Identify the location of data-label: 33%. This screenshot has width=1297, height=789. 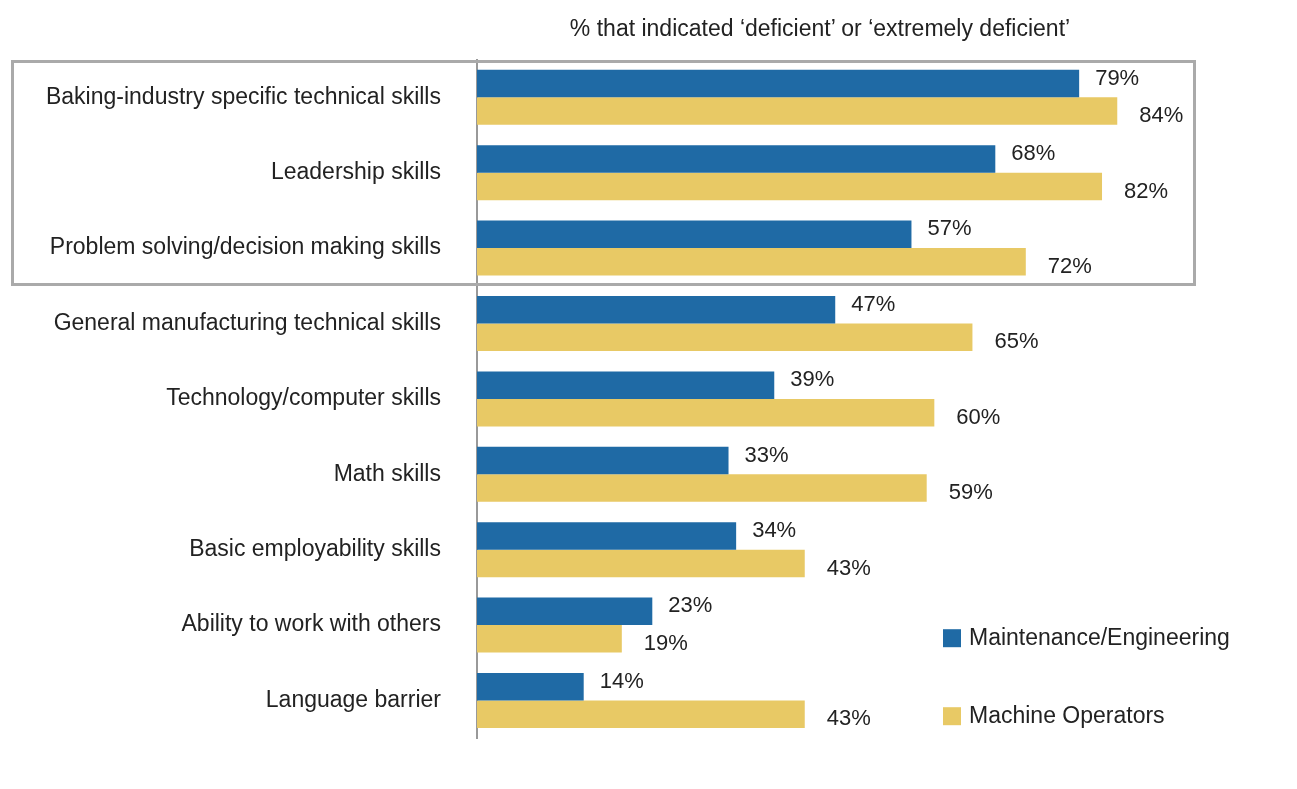
(766, 454).